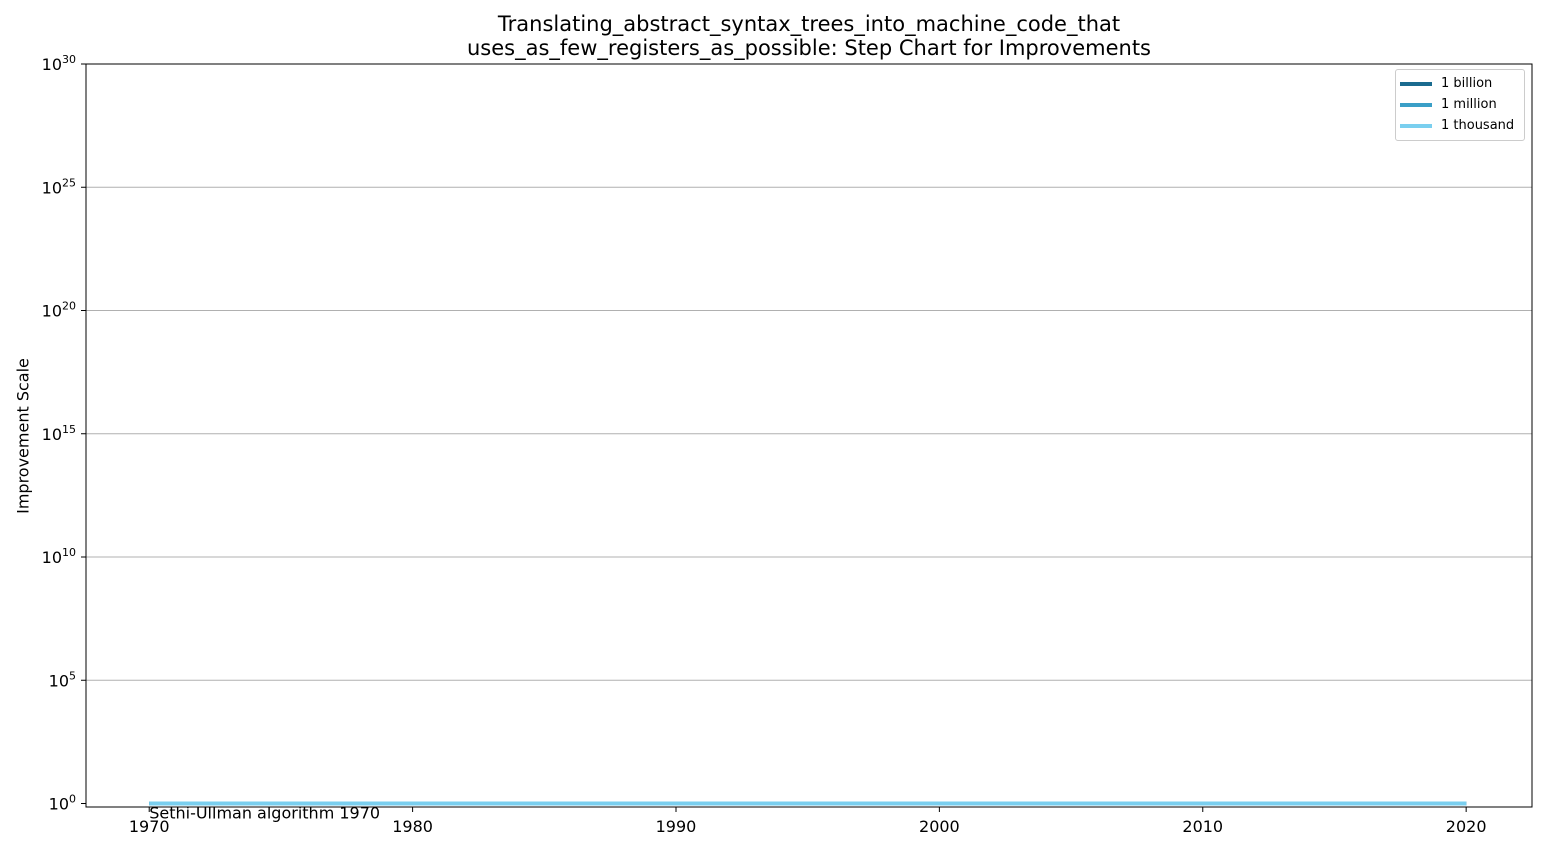  Describe the element at coordinates (1469, 104) in the screenshot. I see `legend-label-1-million: 1 million` at that location.